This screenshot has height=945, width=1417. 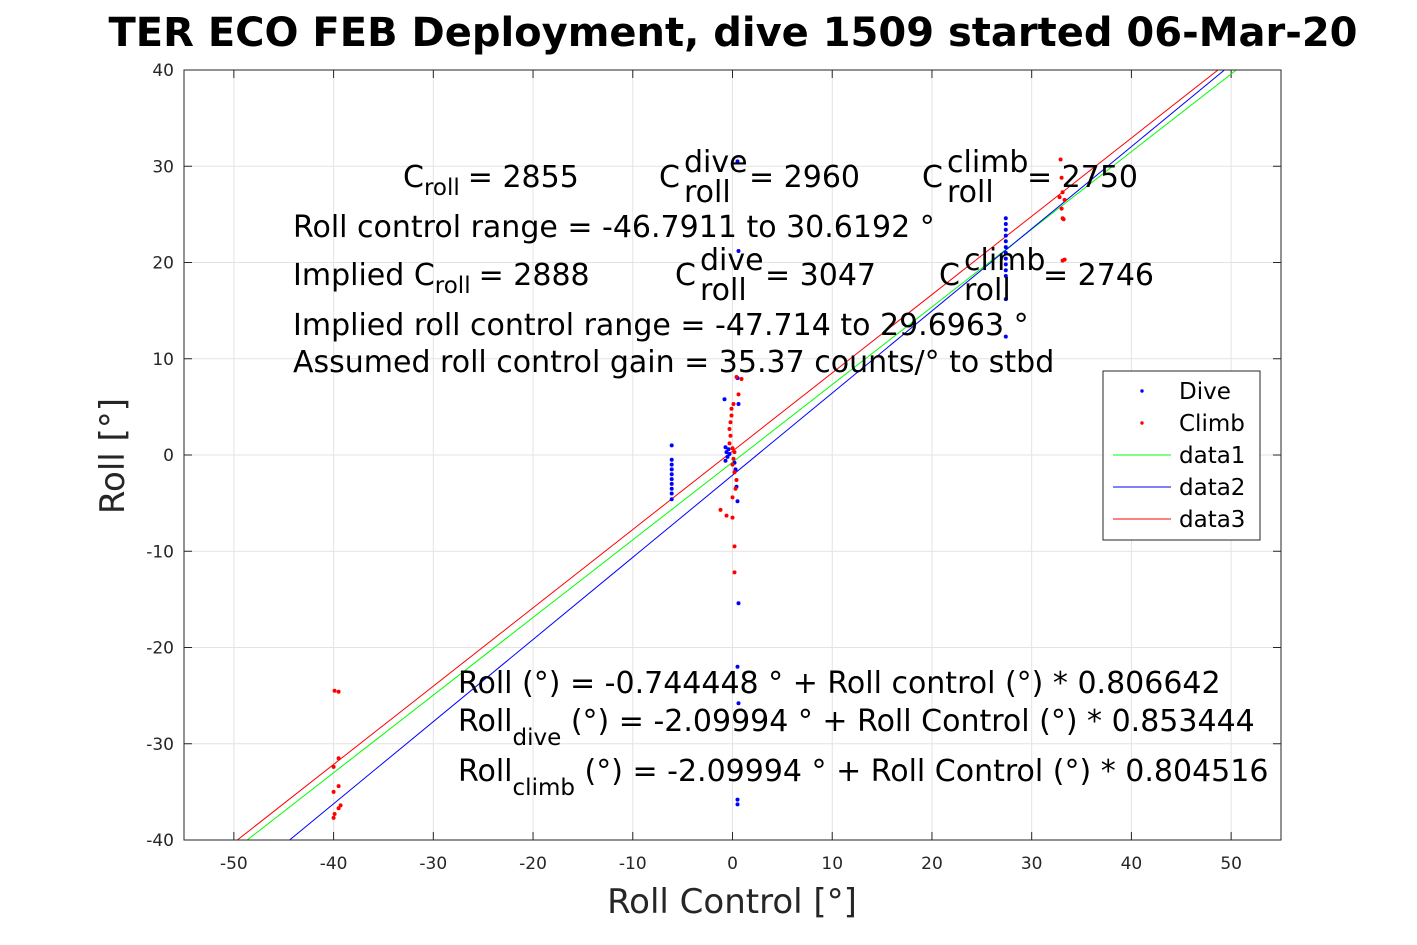 What do you see at coordinates (1205, 392) in the screenshot?
I see `legend-label-dive: Dive` at bounding box center [1205, 392].